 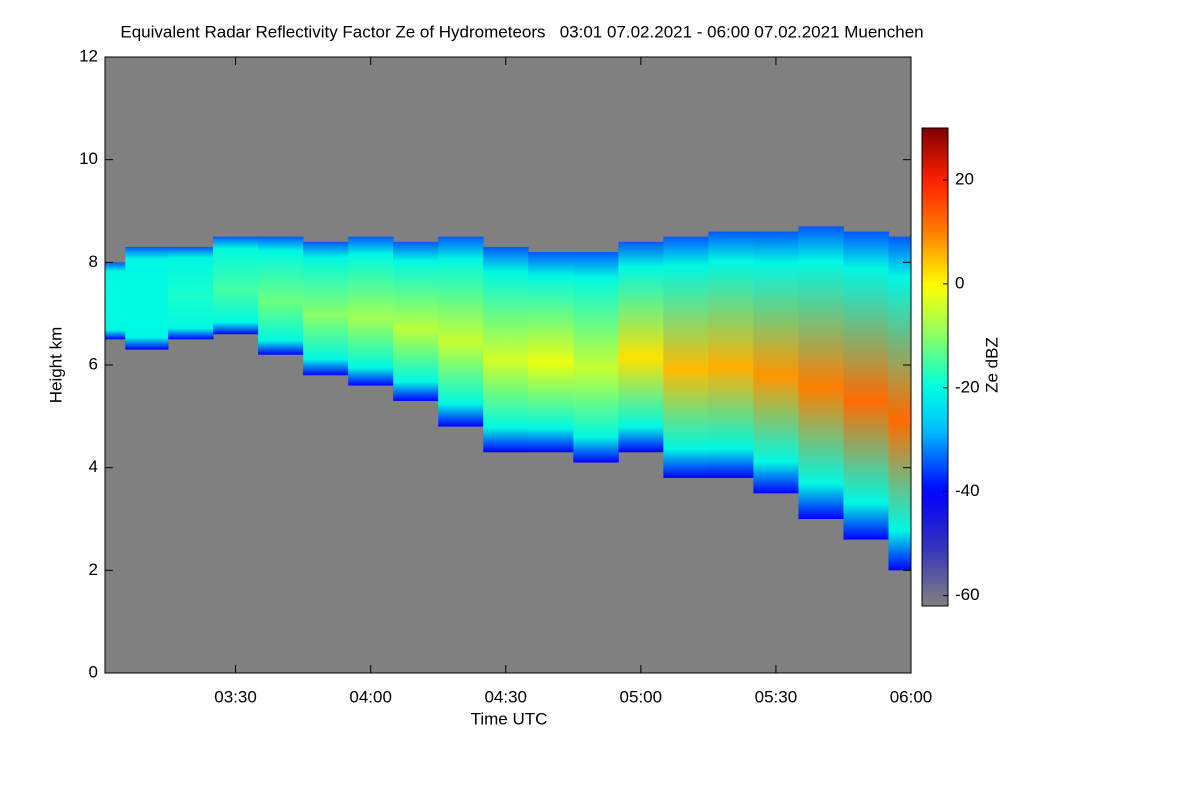 What do you see at coordinates (55, 365) in the screenshot?
I see `y-axis-label: Height km` at bounding box center [55, 365].